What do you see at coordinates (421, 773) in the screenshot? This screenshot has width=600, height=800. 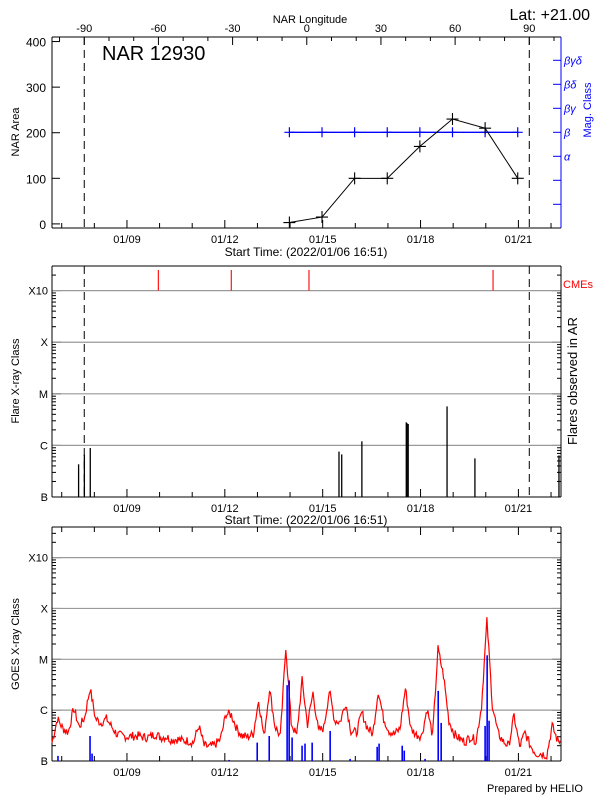 I see `panel3-date-tick-label: 01/18` at bounding box center [421, 773].